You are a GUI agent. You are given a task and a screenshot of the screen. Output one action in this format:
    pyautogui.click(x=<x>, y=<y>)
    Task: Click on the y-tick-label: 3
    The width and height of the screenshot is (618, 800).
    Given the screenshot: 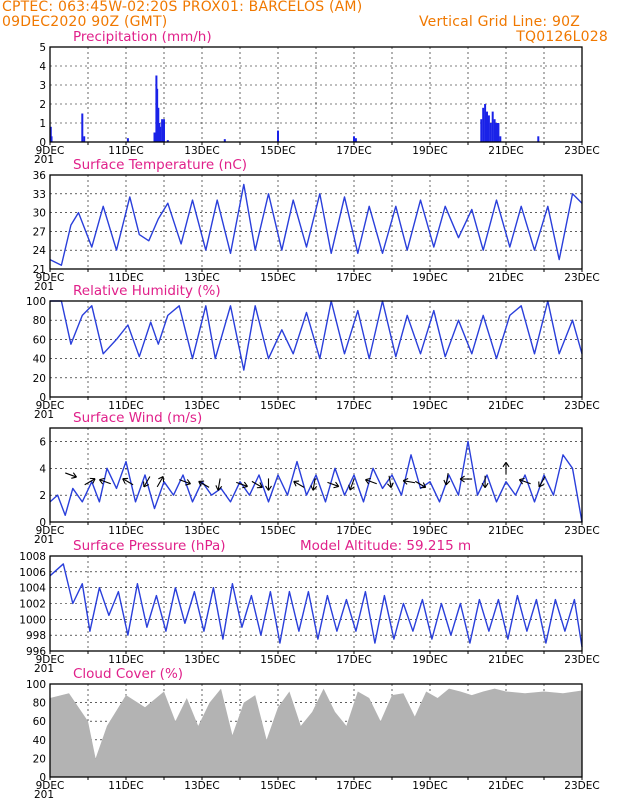 What is the action you would take?
    pyautogui.click(x=42, y=86)
    